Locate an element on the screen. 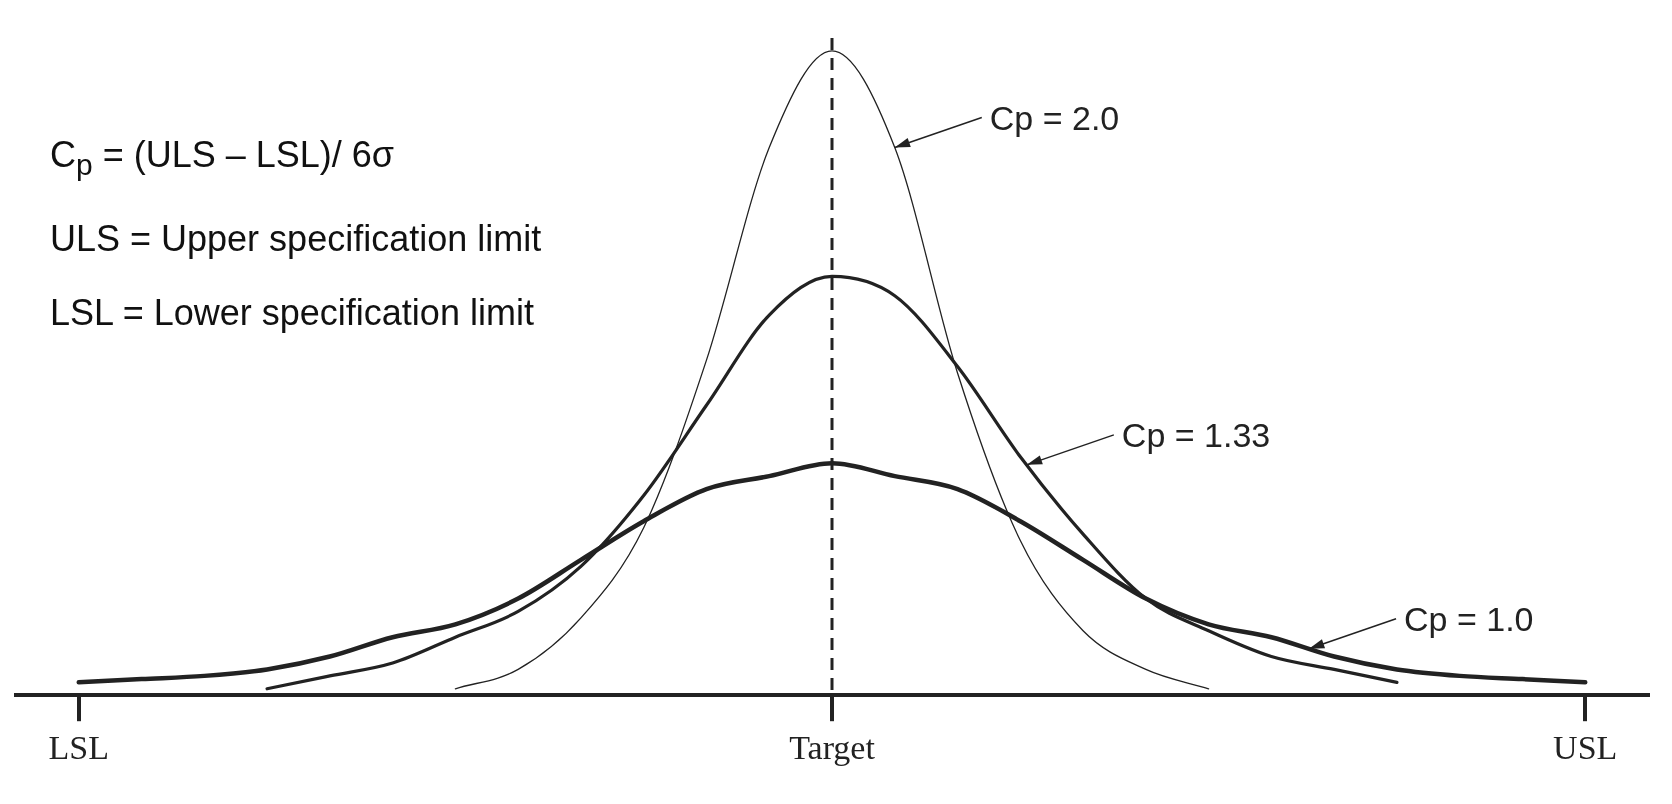  legend-label: Cp = 2.0 is located at coordinates (1054, 117).